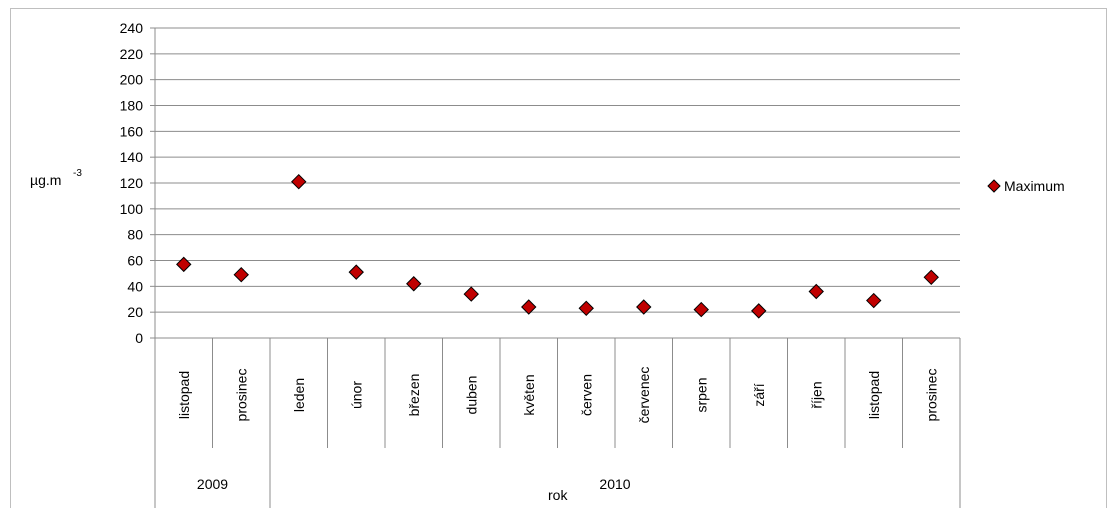 This screenshot has width=1113, height=510. What do you see at coordinates (135, 286) in the screenshot?
I see `y-tick-label: 40` at bounding box center [135, 286].